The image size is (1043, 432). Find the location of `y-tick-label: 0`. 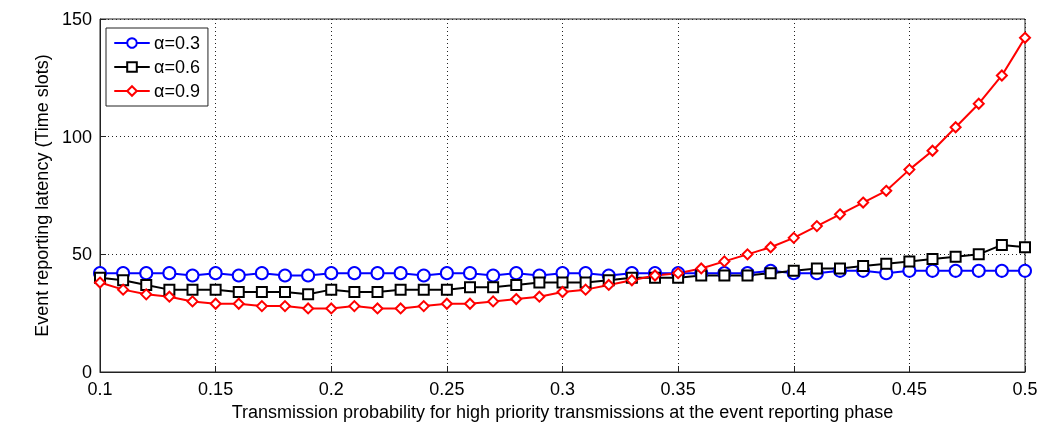

y-tick-label: 0 is located at coordinates (86, 372).